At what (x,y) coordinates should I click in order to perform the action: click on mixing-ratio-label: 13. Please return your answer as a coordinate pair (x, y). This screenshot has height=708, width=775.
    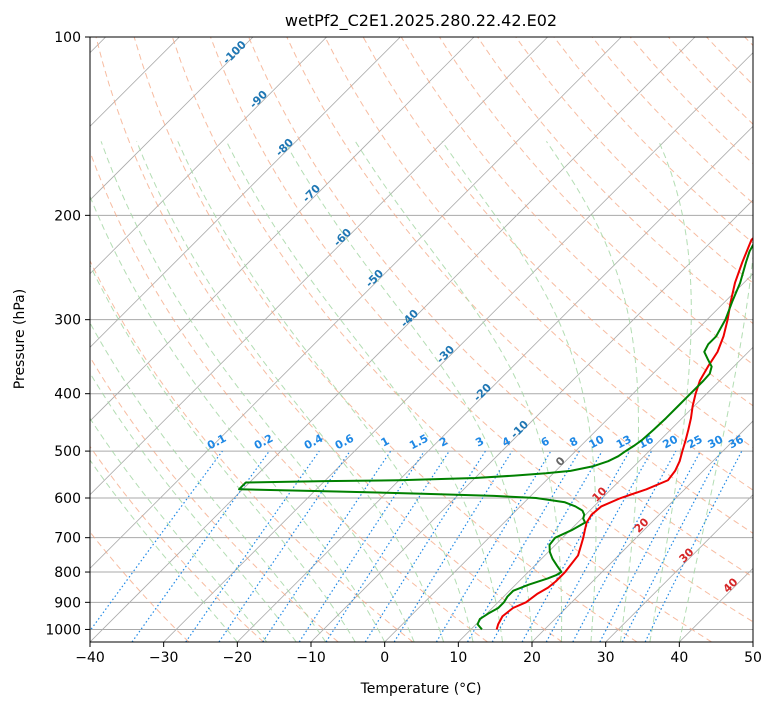
    Looking at the image, I should click on (624, 442).